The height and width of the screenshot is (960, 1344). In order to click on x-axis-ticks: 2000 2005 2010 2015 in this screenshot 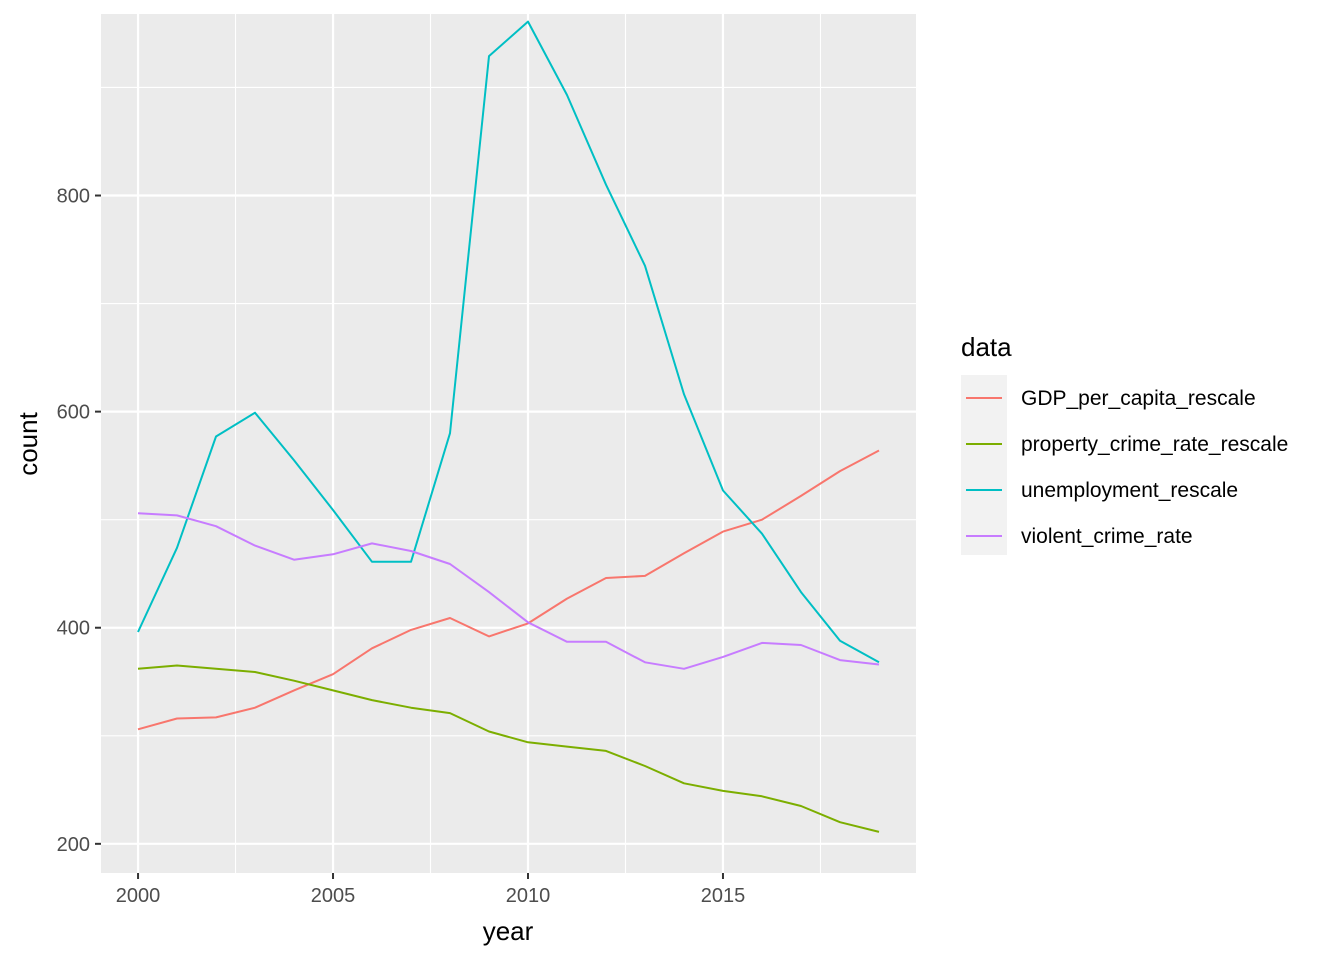, I will do `click(430, 890)`.